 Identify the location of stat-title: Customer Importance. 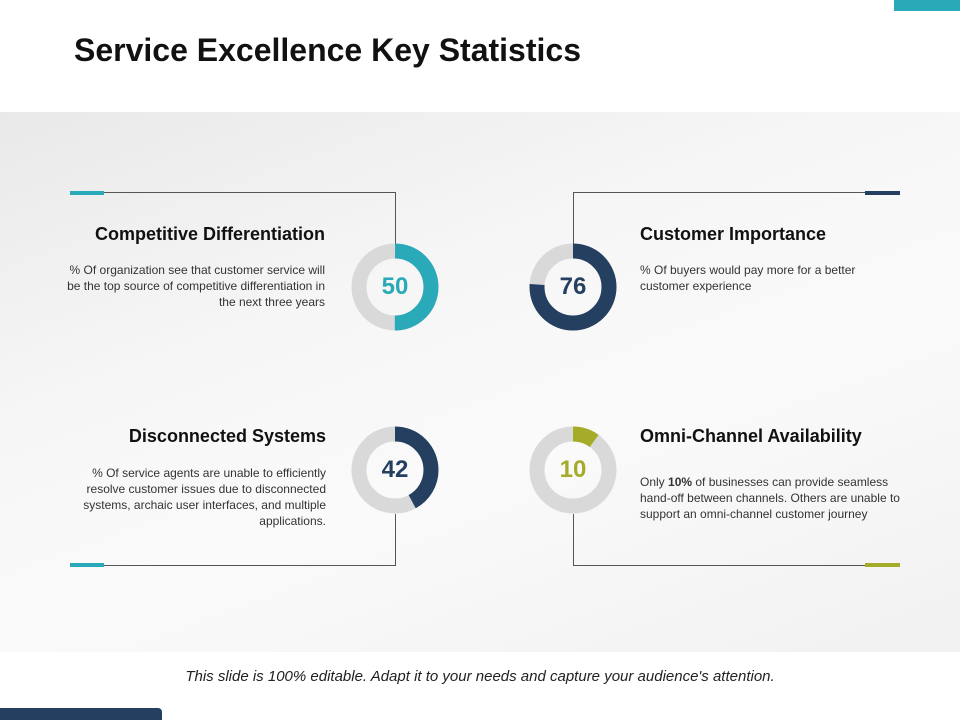
(733, 234).